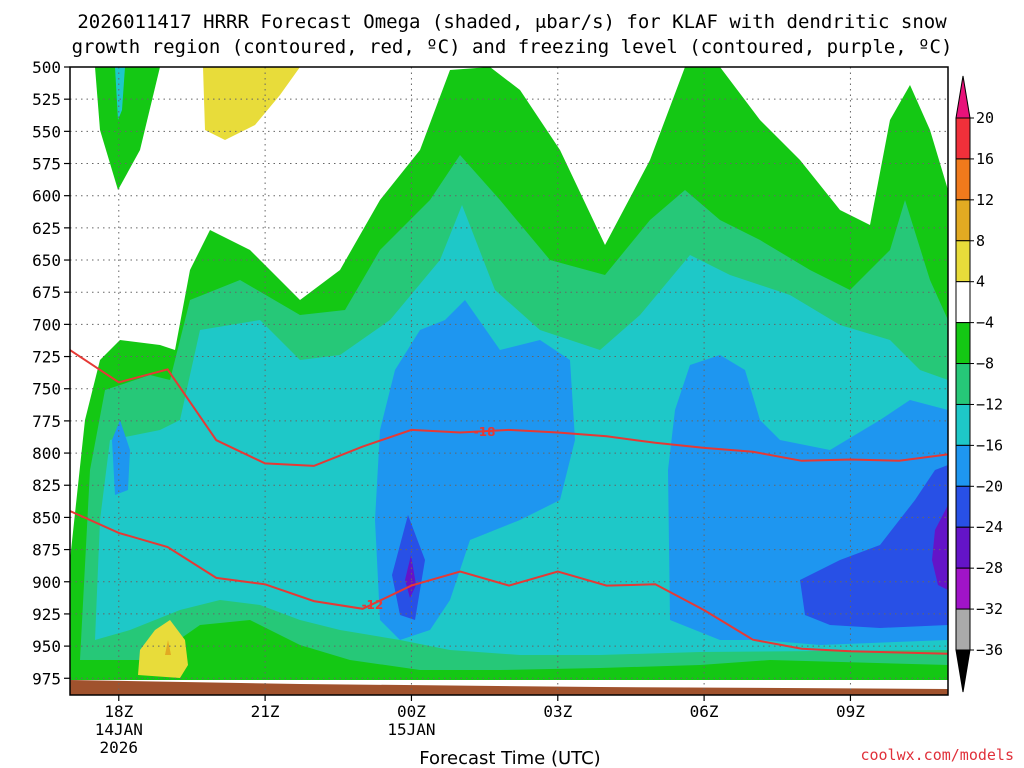  What do you see at coordinates (127, 128) in the screenshot?
I see `omega-shade-green-plume-a` at bounding box center [127, 128].